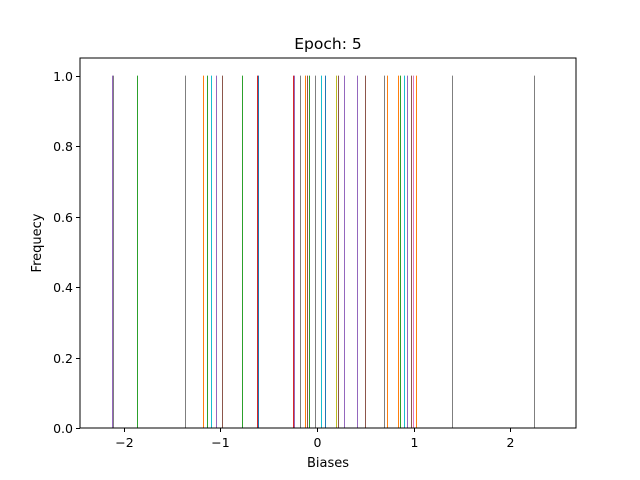  What do you see at coordinates (66, 252) in the screenshot?
I see `y-axis-ticks: 0.0 0.2 0.4 0.6 0.8 1.0` at bounding box center [66, 252].